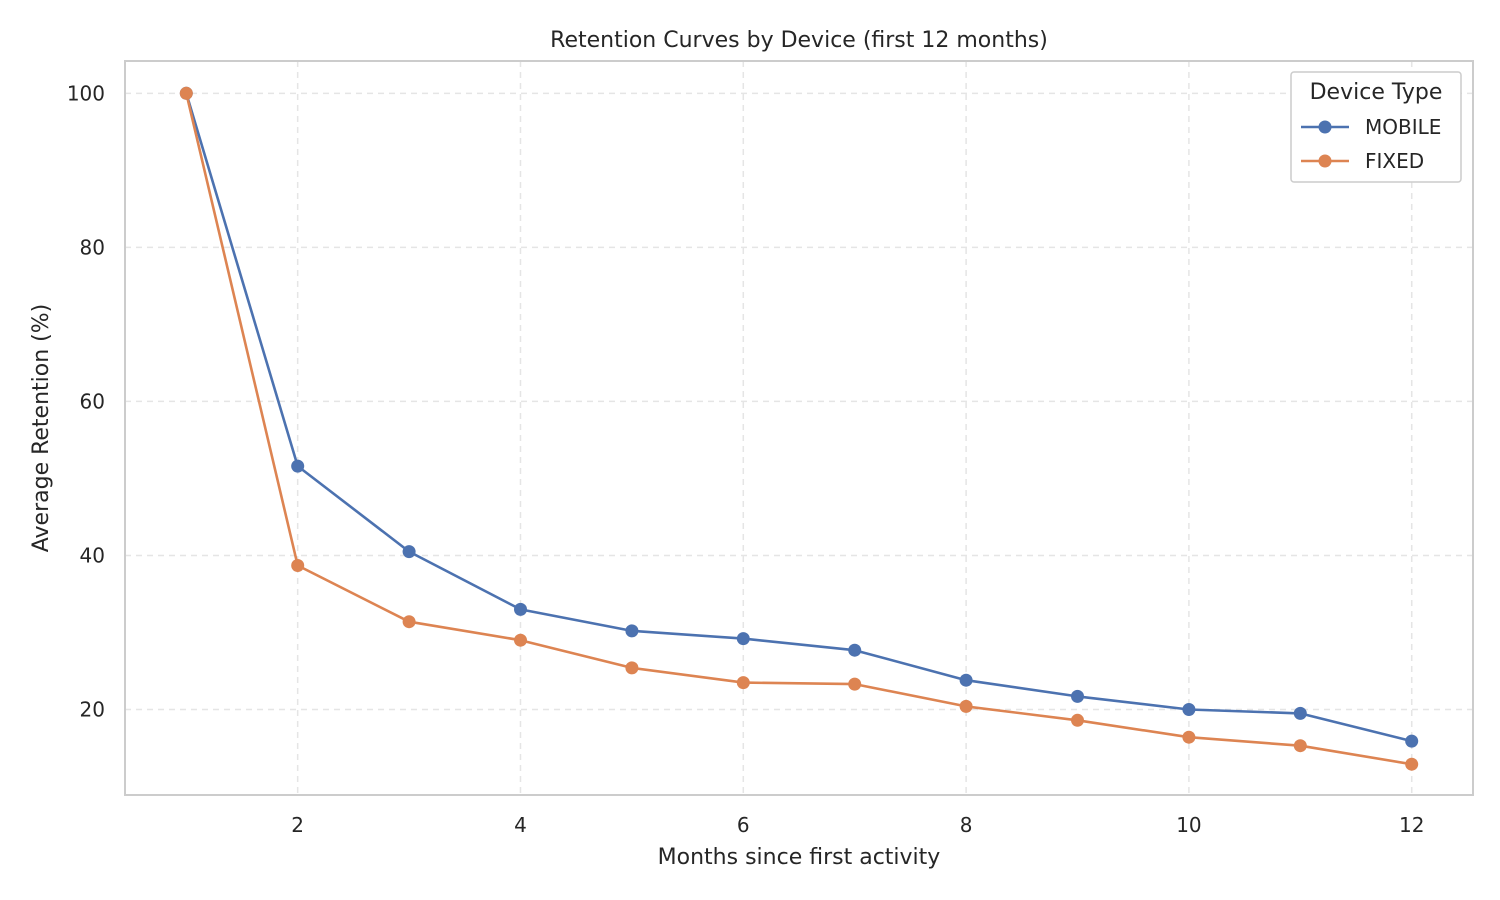 This screenshot has height=900, width=1500. Describe the element at coordinates (857, 825) in the screenshot. I see `x-tick-labels: 2 4 6 8 10 12` at that location.